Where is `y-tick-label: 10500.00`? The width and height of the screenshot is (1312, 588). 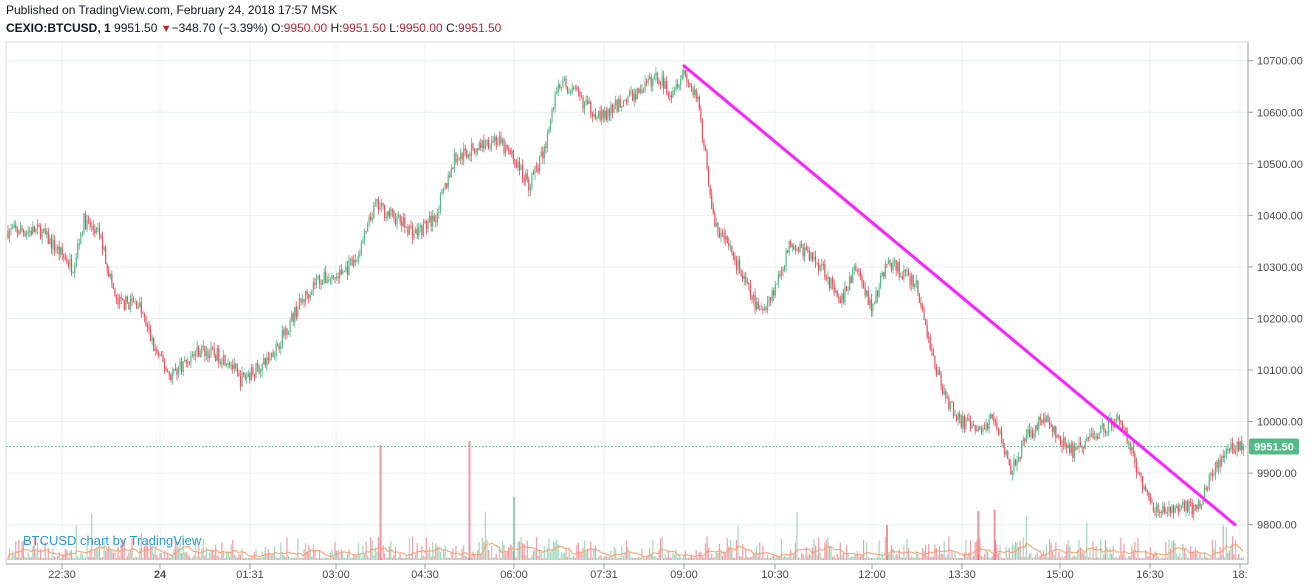 y-tick-label: 10500.00 is located at coordinates (1280, 165).